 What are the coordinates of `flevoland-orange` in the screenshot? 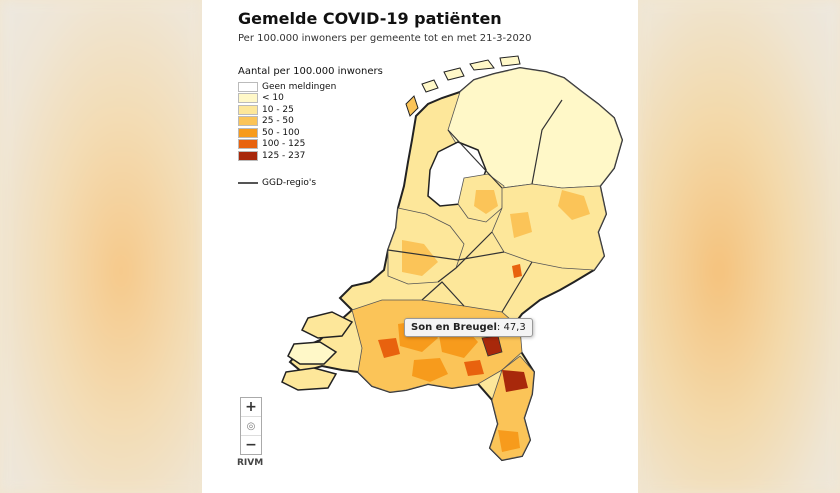 It's located at (486, 202).